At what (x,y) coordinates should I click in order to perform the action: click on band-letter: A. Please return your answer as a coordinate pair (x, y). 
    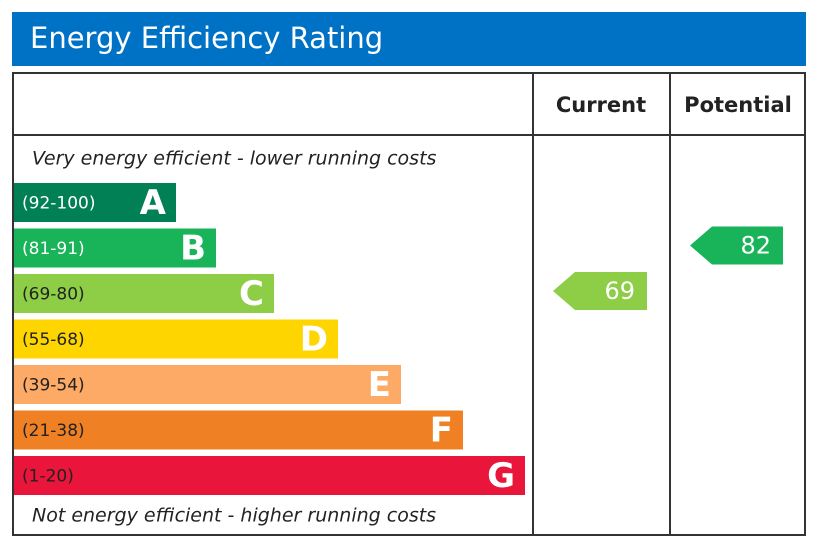
    Looking at the image, I should click on (153, 203).